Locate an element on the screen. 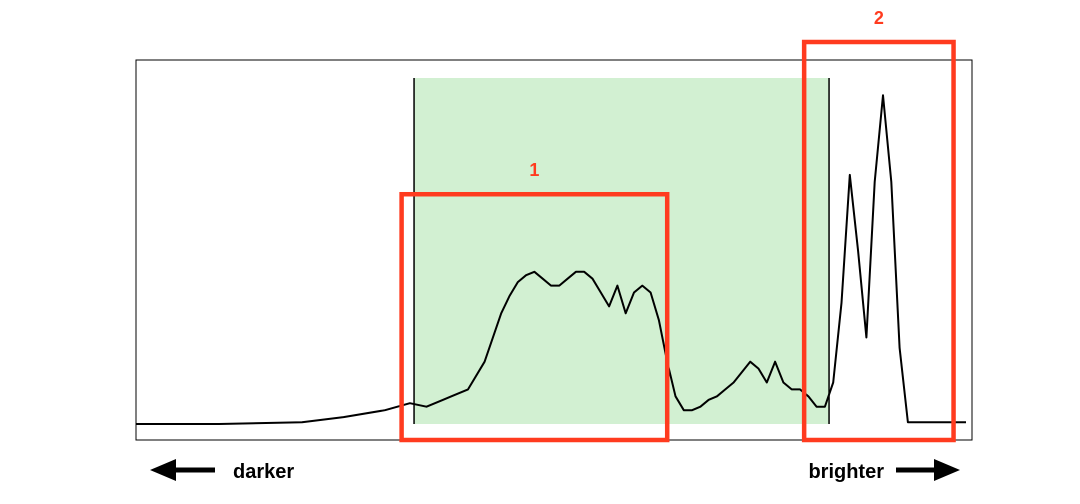 Image resolution: width=1080 pixels, height=504 pixels. annotation-label-2: 2 is located at coordinates (879, 18).